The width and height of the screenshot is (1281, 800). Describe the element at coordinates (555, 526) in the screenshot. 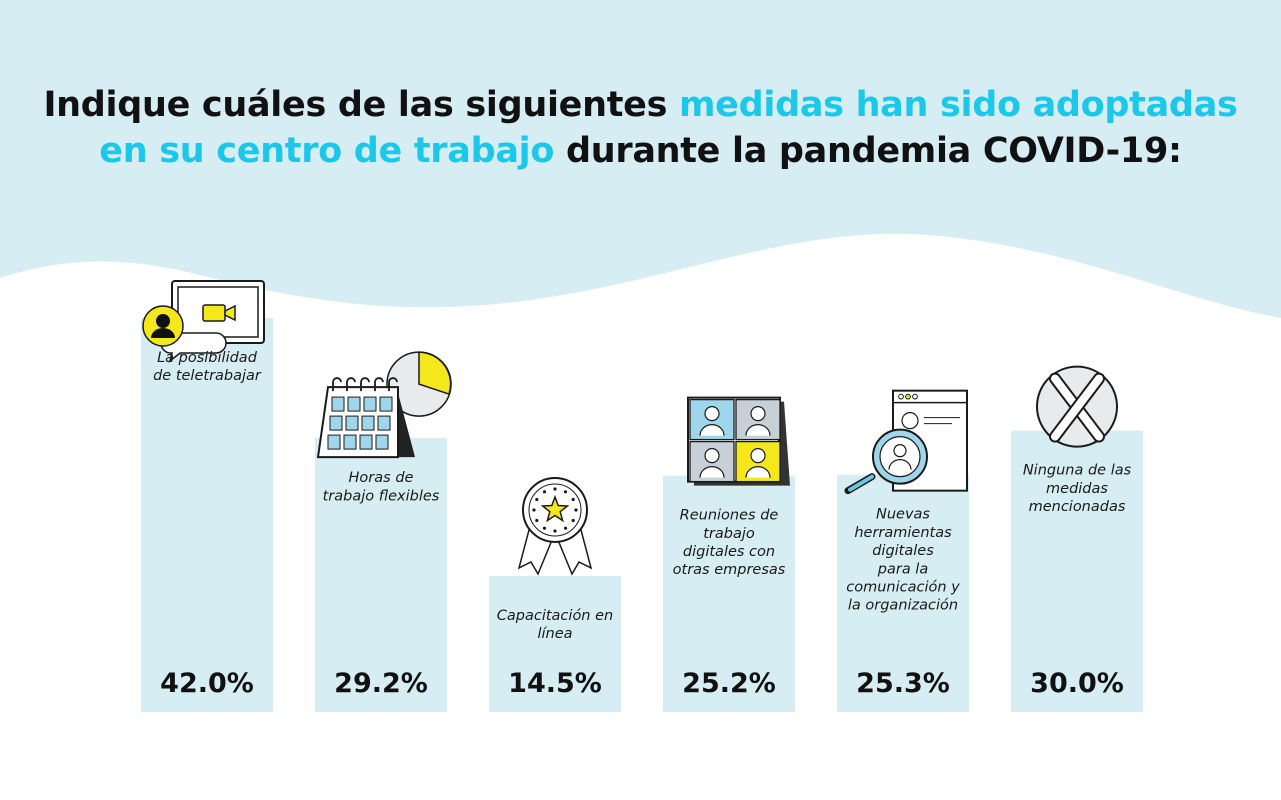

I see `award-ribbon-icon` at that location.